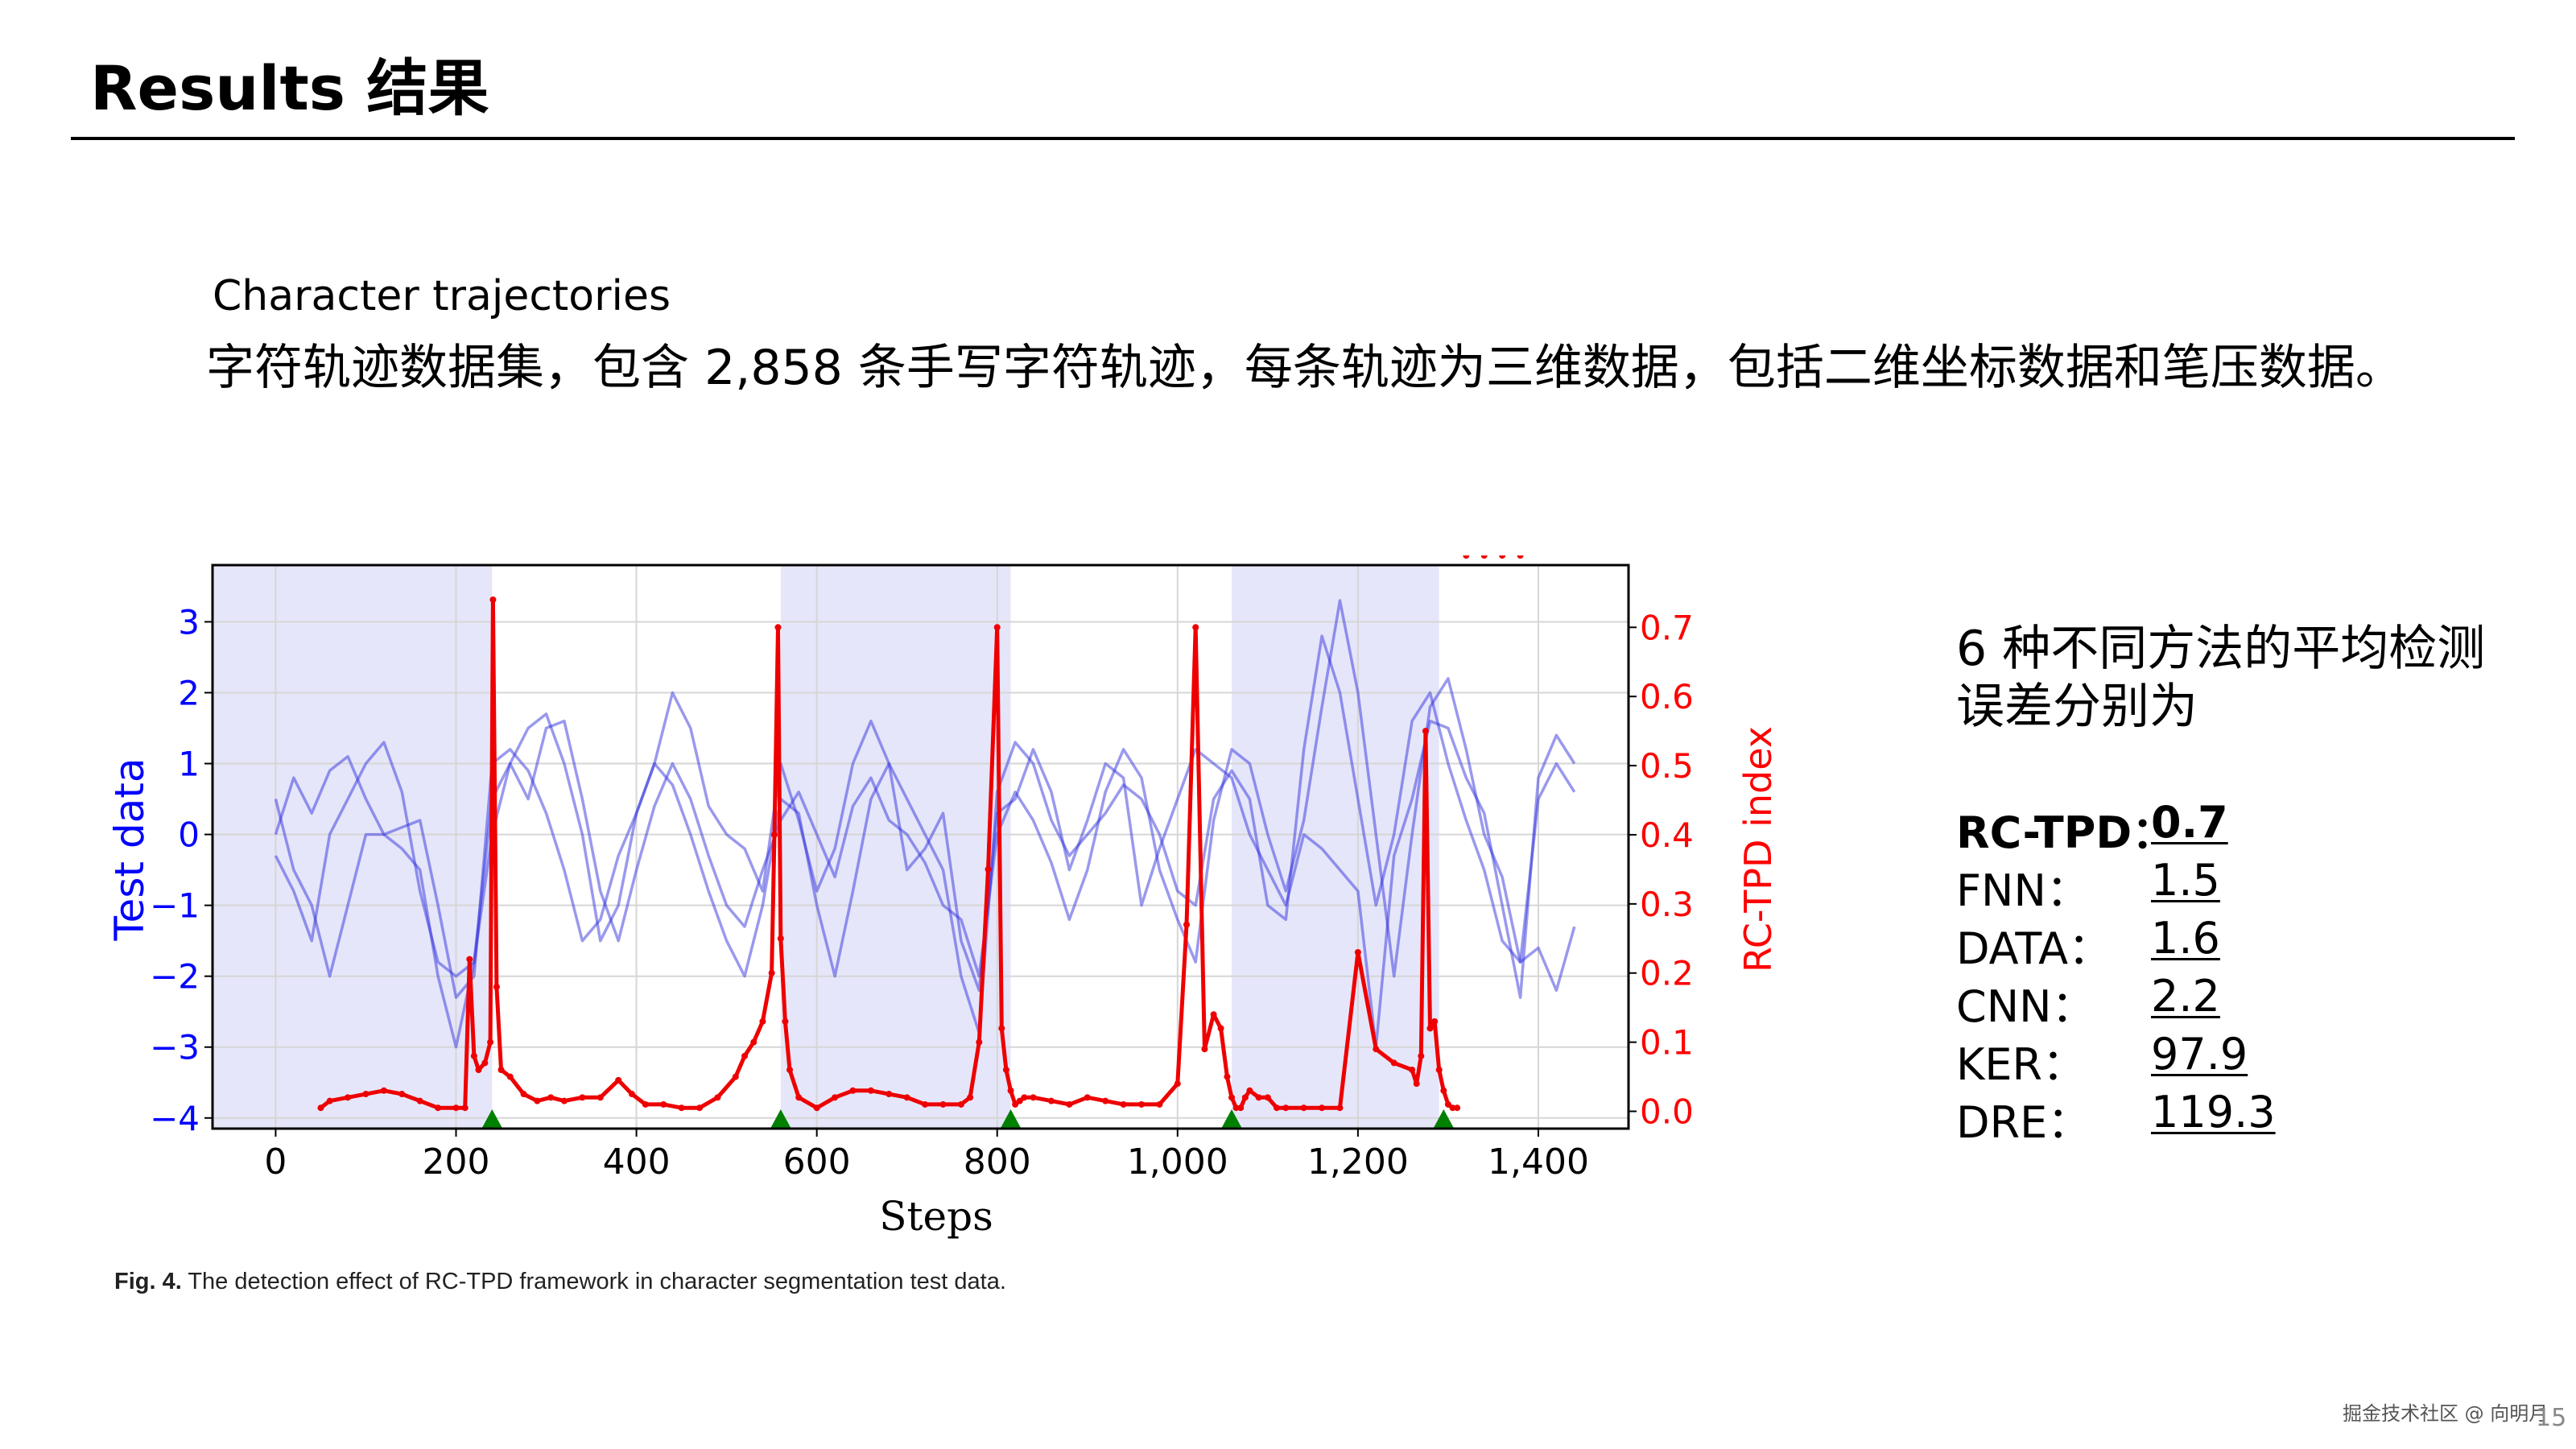 The image size is (2576, 1449). I want to click on x-tick-label: 600, so click(817, 1162).